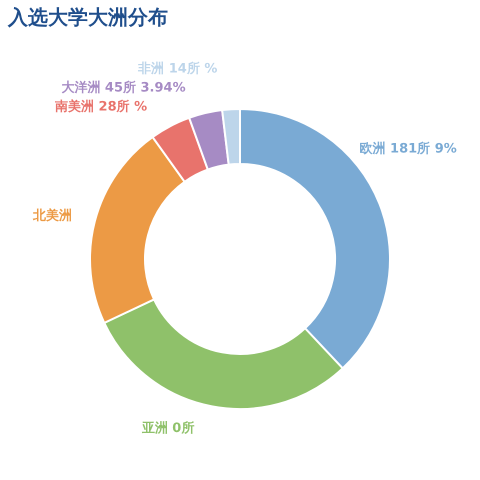 The image size is (480, 480). I want to click on category-label: 非洲 14所 %, so click(178, 69).